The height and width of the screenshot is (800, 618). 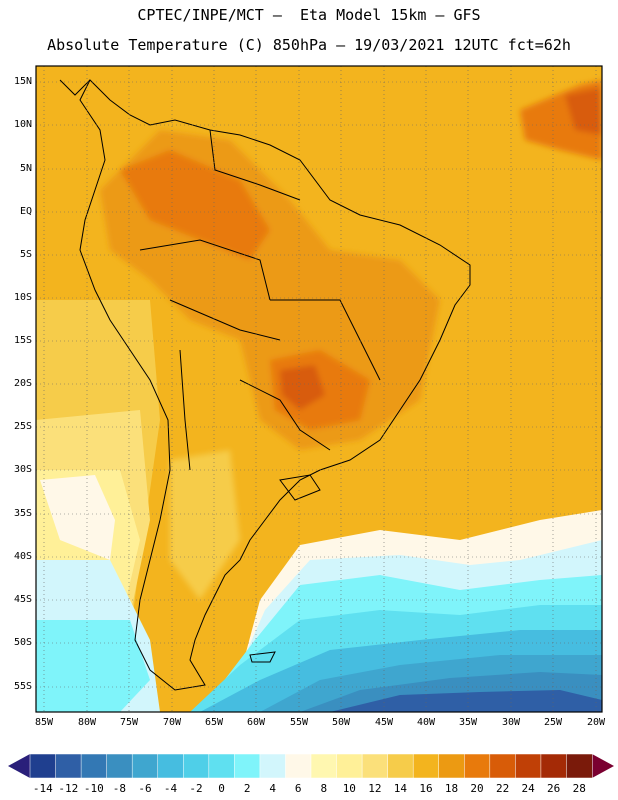 I want to click on colorbar-label: -12, so click(x=68, y=788).